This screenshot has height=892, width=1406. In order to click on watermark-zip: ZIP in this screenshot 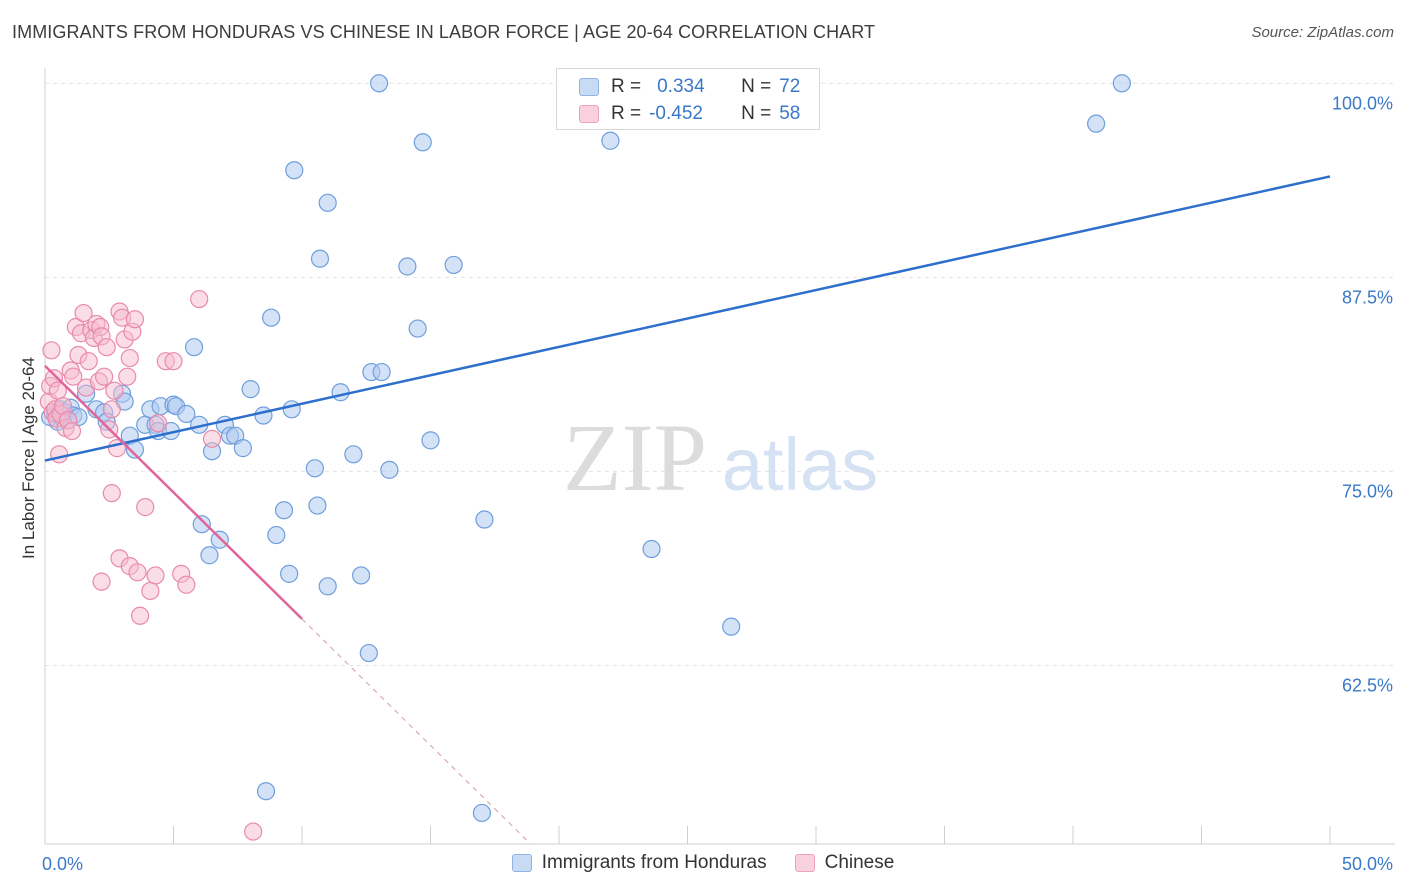, I will do `click(635, 457)`.